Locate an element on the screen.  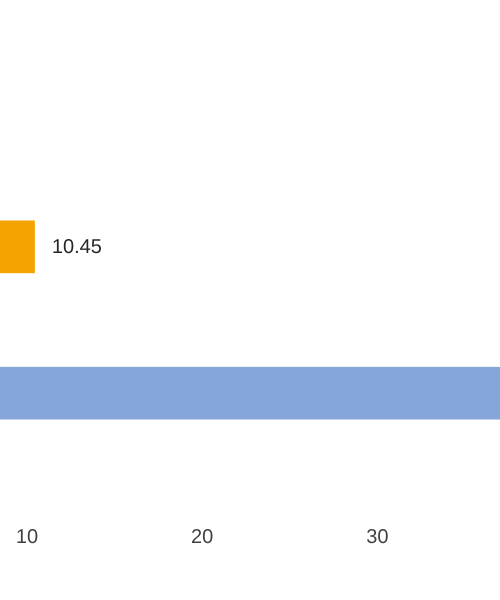
x-tick-label: 20 is located at coordinates (202, 537).